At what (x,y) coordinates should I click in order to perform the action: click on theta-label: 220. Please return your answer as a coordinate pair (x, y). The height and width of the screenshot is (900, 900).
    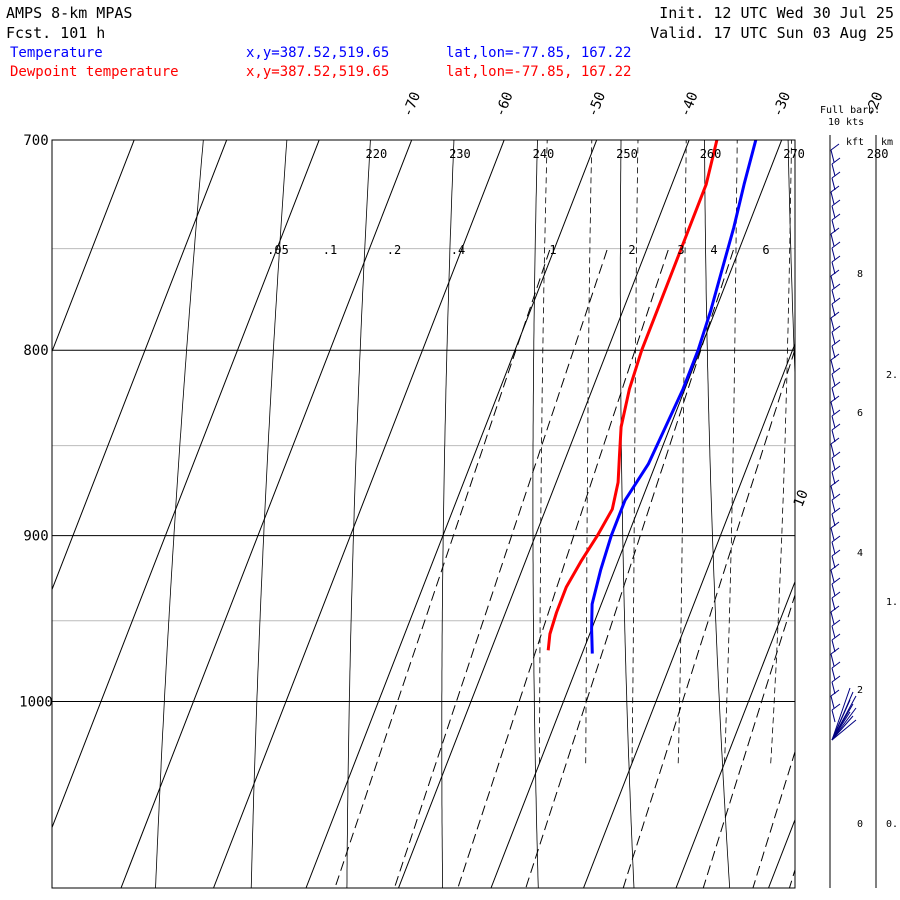
    Looking at the image, I should click on (377, 154).